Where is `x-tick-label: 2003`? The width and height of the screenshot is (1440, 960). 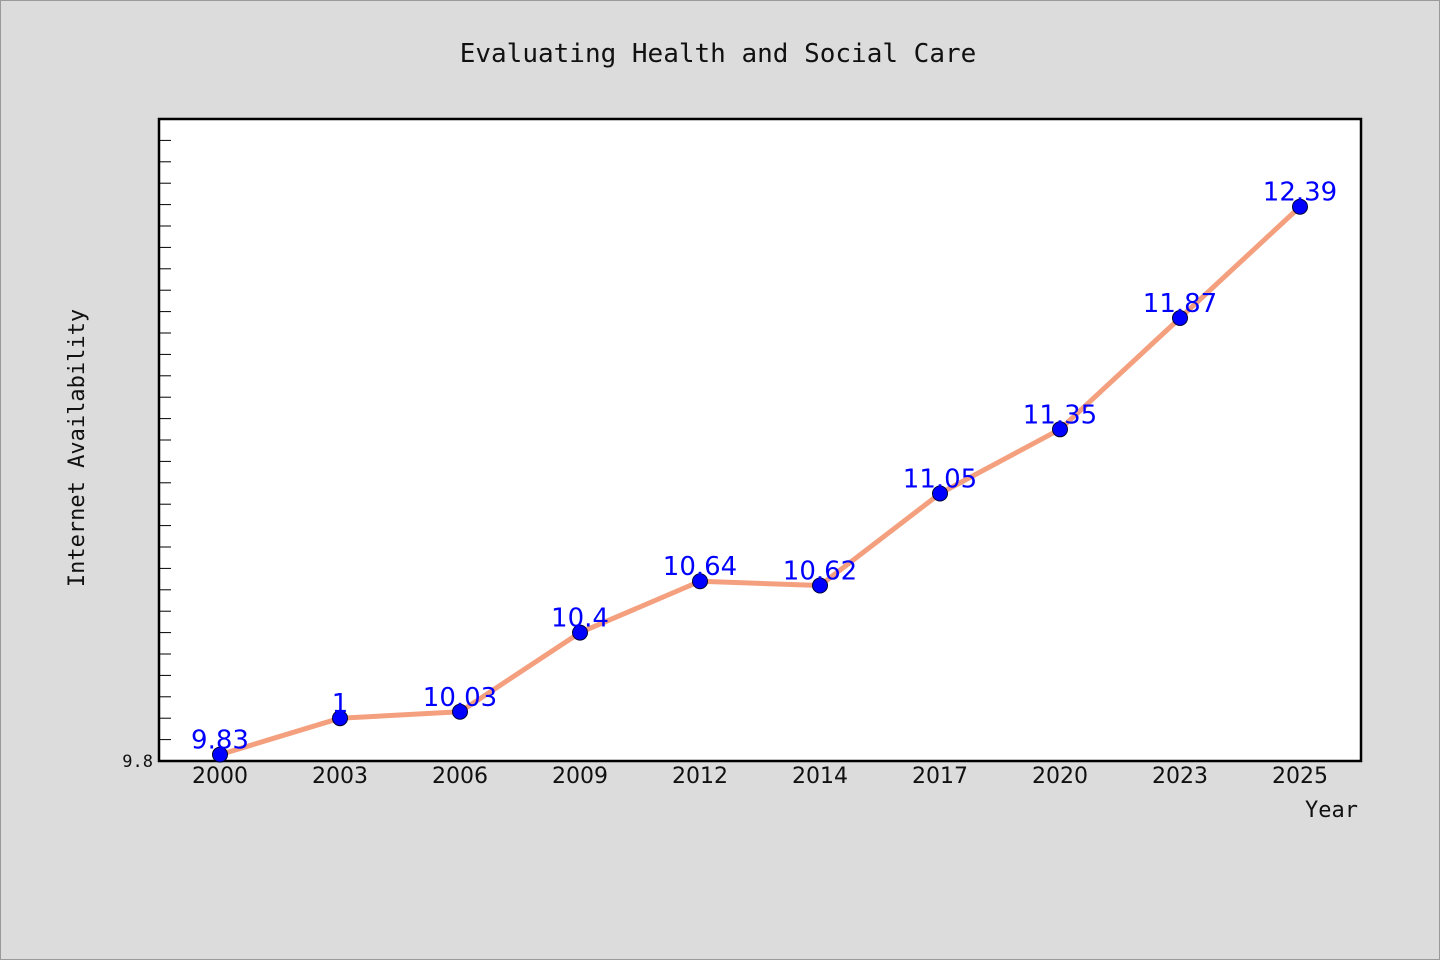
x-tick-label: 2003 is located at coordinates (340, 776).